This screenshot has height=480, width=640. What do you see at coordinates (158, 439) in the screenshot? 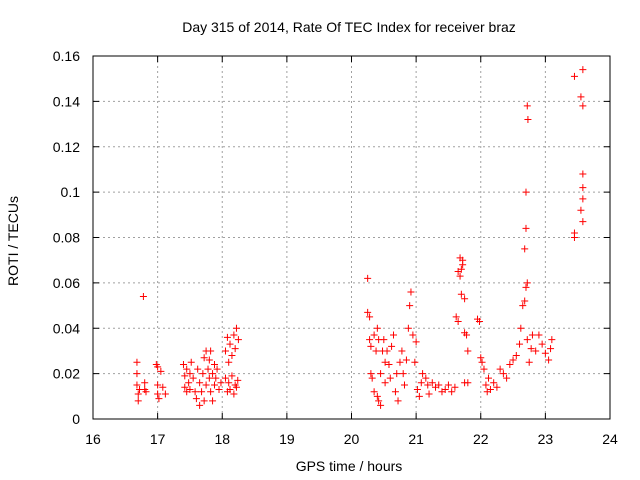
I see `x-tick-label: 17` at bounding box center [158, 439].